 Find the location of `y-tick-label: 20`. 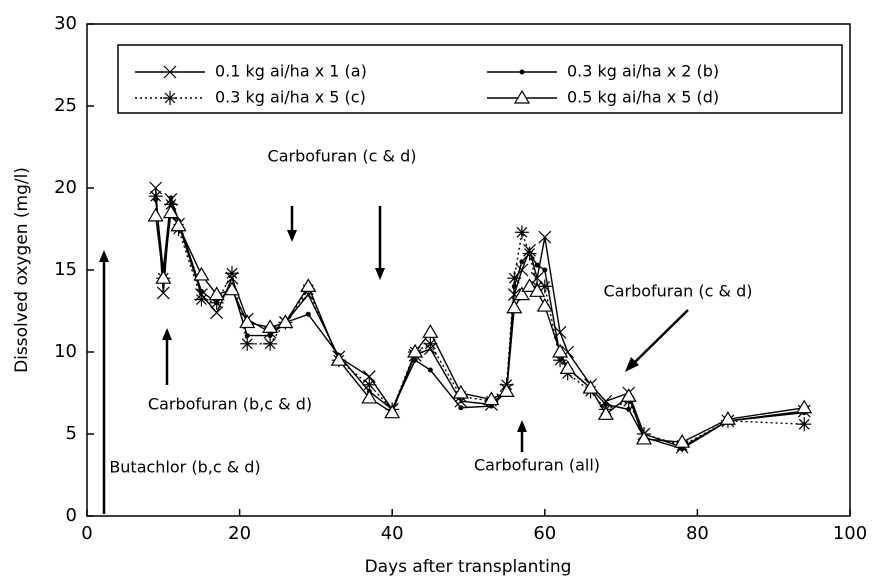

y-tick-label: 20 is located at coordinates (65, 187).